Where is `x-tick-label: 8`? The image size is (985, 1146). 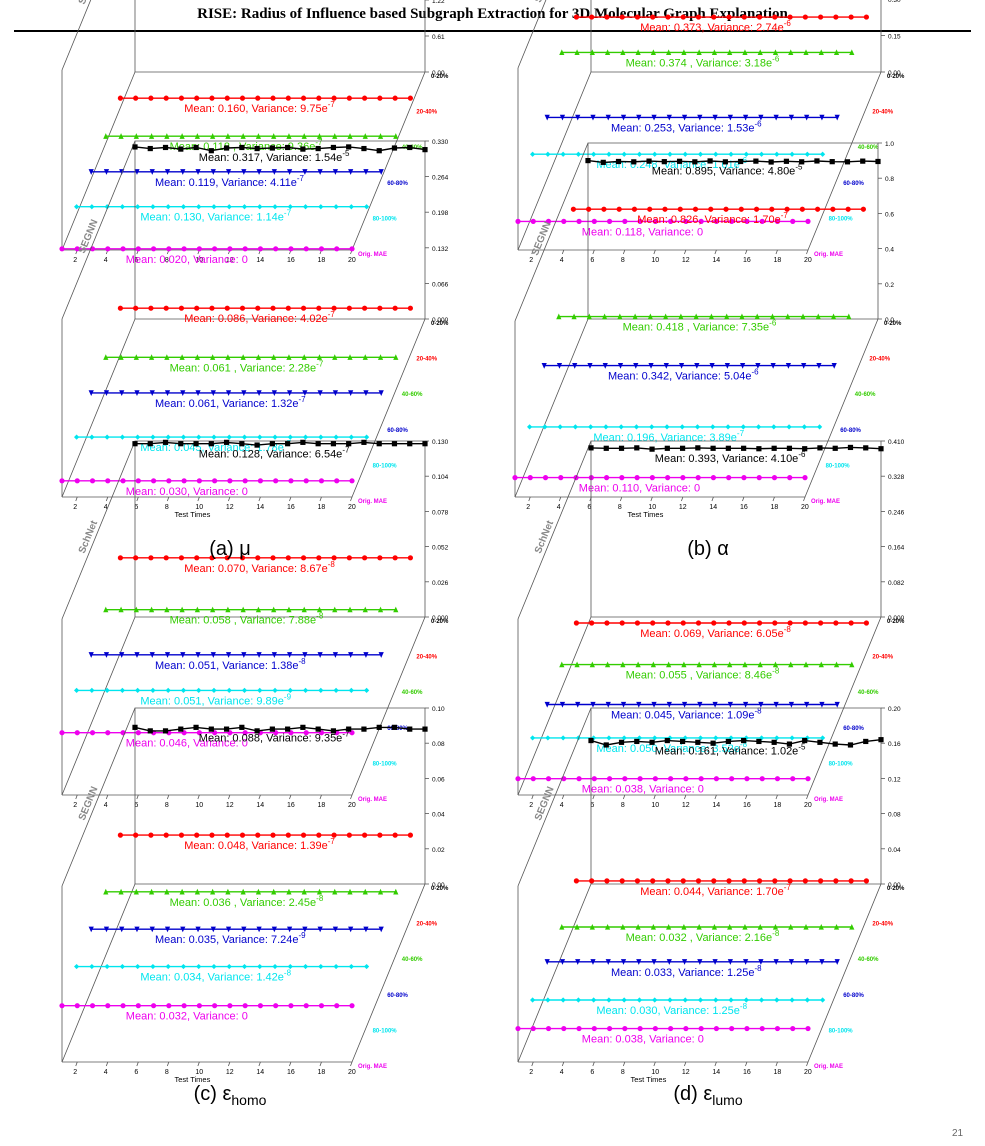
x-tick-label: 8 is located at coordinates (167, 260).